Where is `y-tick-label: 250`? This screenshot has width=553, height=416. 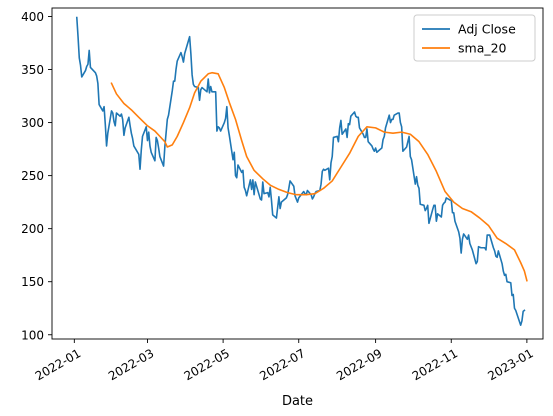 y-tick-label: 250 is located at coordinates (32, 176).